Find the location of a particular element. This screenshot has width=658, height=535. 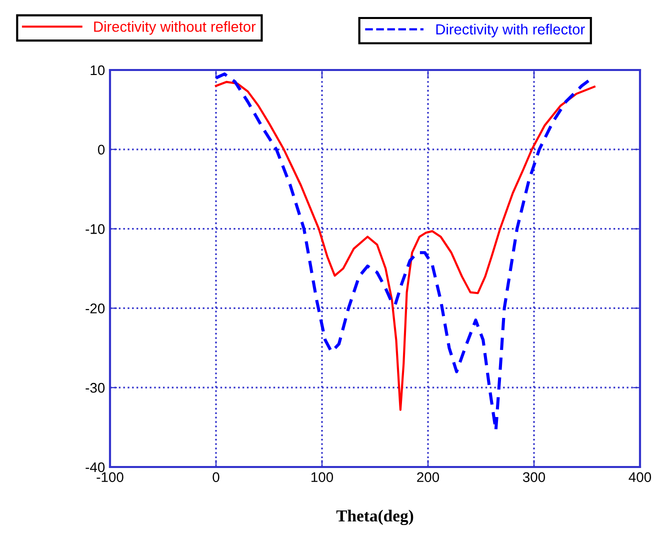

x-tick-label: 300 is located at coordinates (534, 477).